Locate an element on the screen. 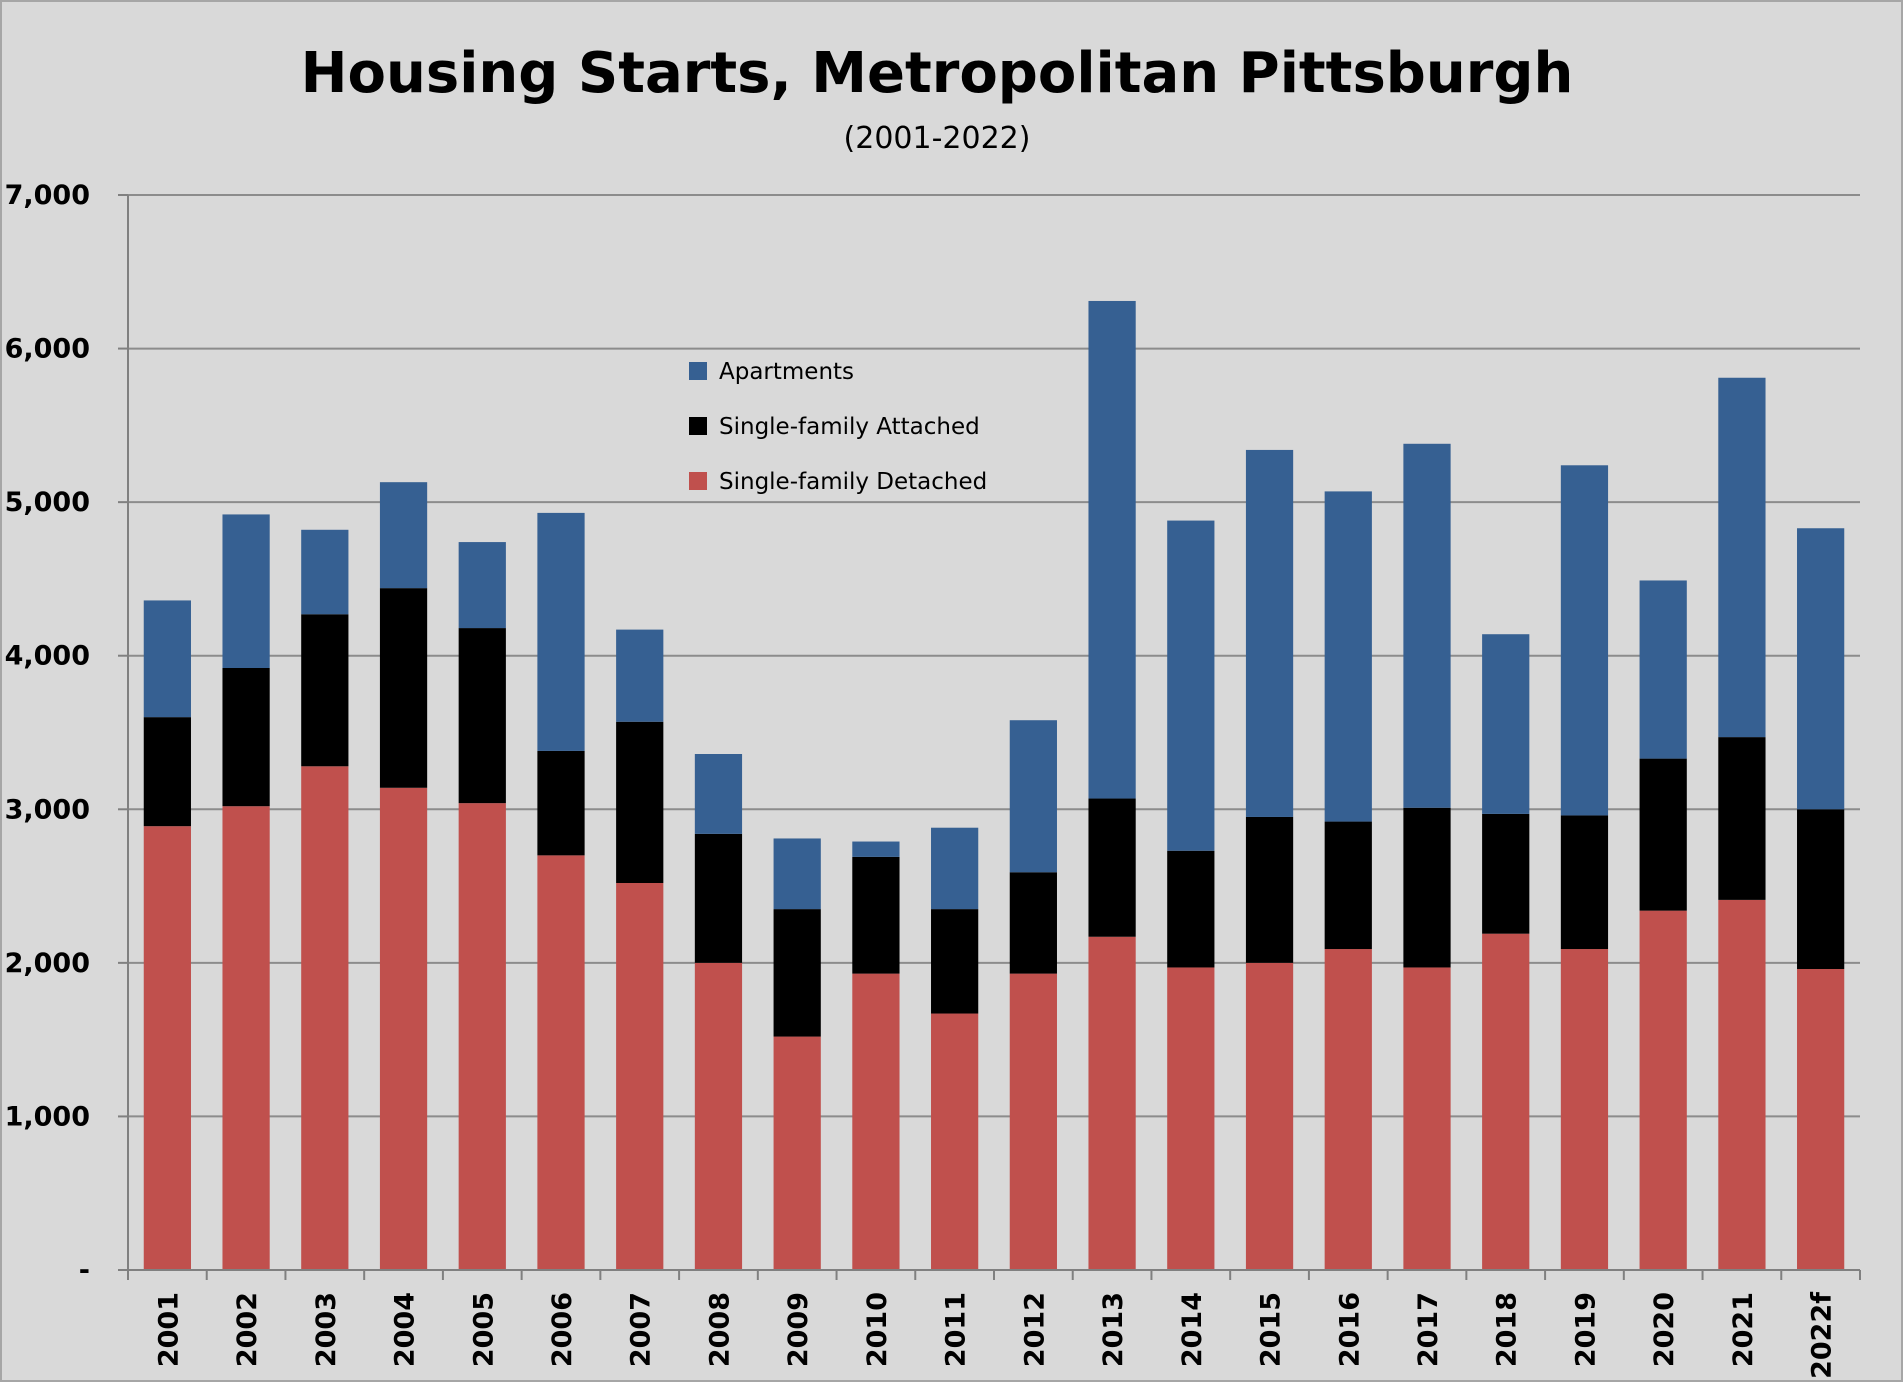  bar-single-family-attached-2015 is located at coordinates (1269, 889).